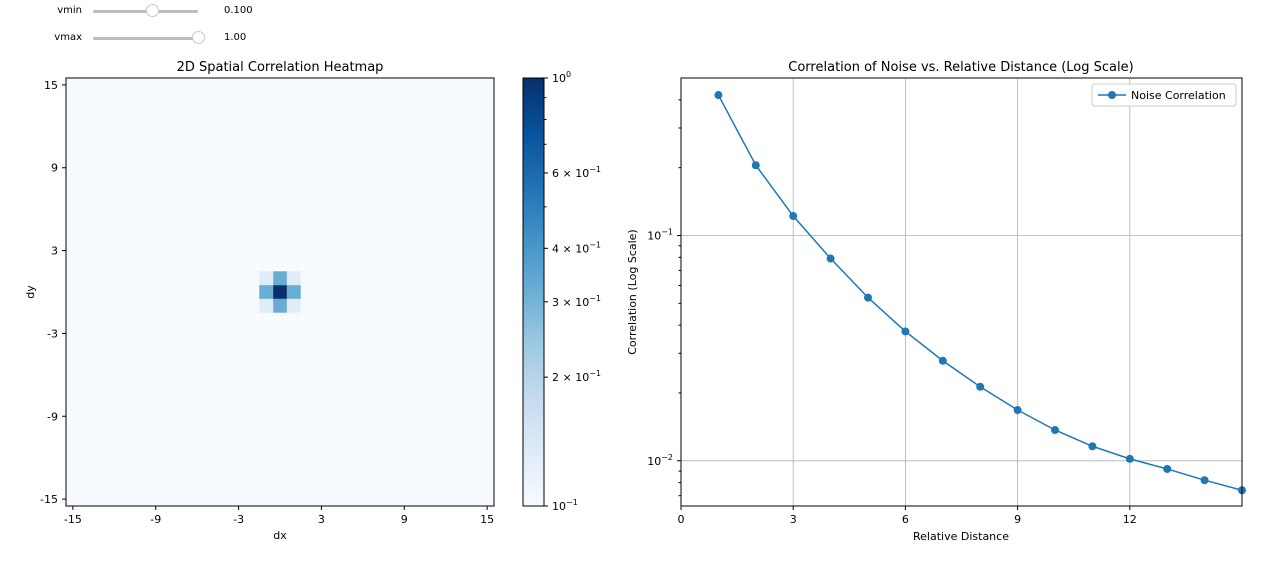 Image resolution: width=1280 pixels, height=564 pixels. What do you see at coordinates (54, 251) in the screenshot?
I see `heatmap-y-tick-label: 3` at bounding box center [54, 251].